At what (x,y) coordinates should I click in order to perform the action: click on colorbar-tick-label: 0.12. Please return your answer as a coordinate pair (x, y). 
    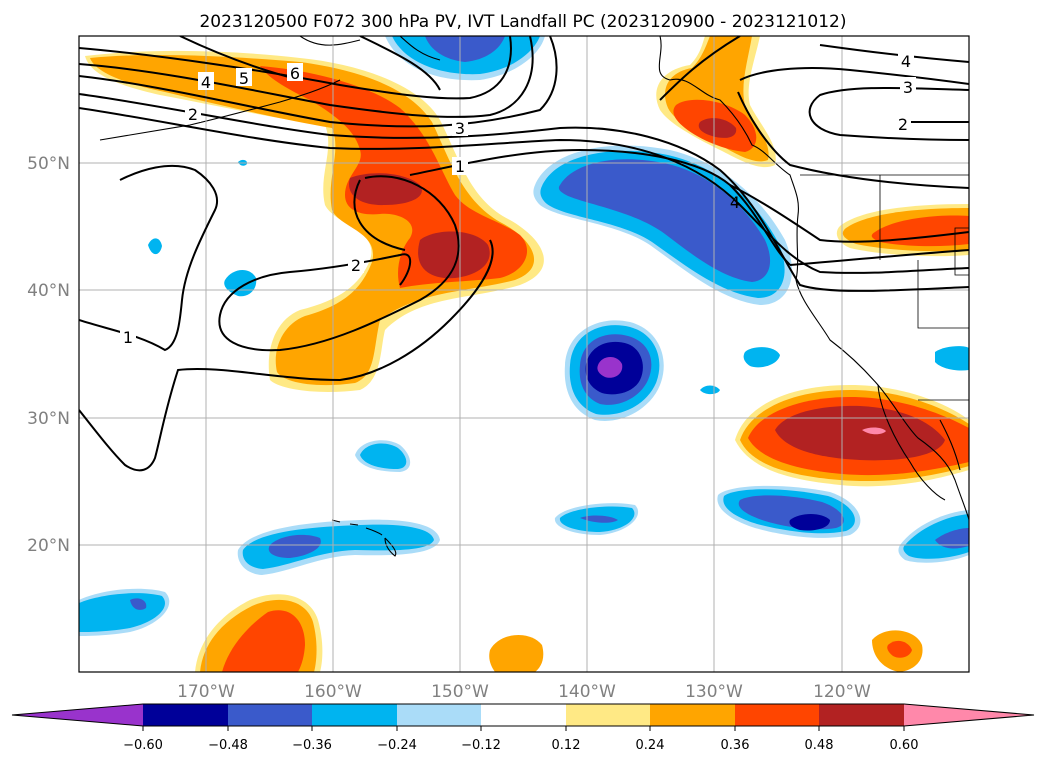
    Looking at the image, I should click on (566, 745).